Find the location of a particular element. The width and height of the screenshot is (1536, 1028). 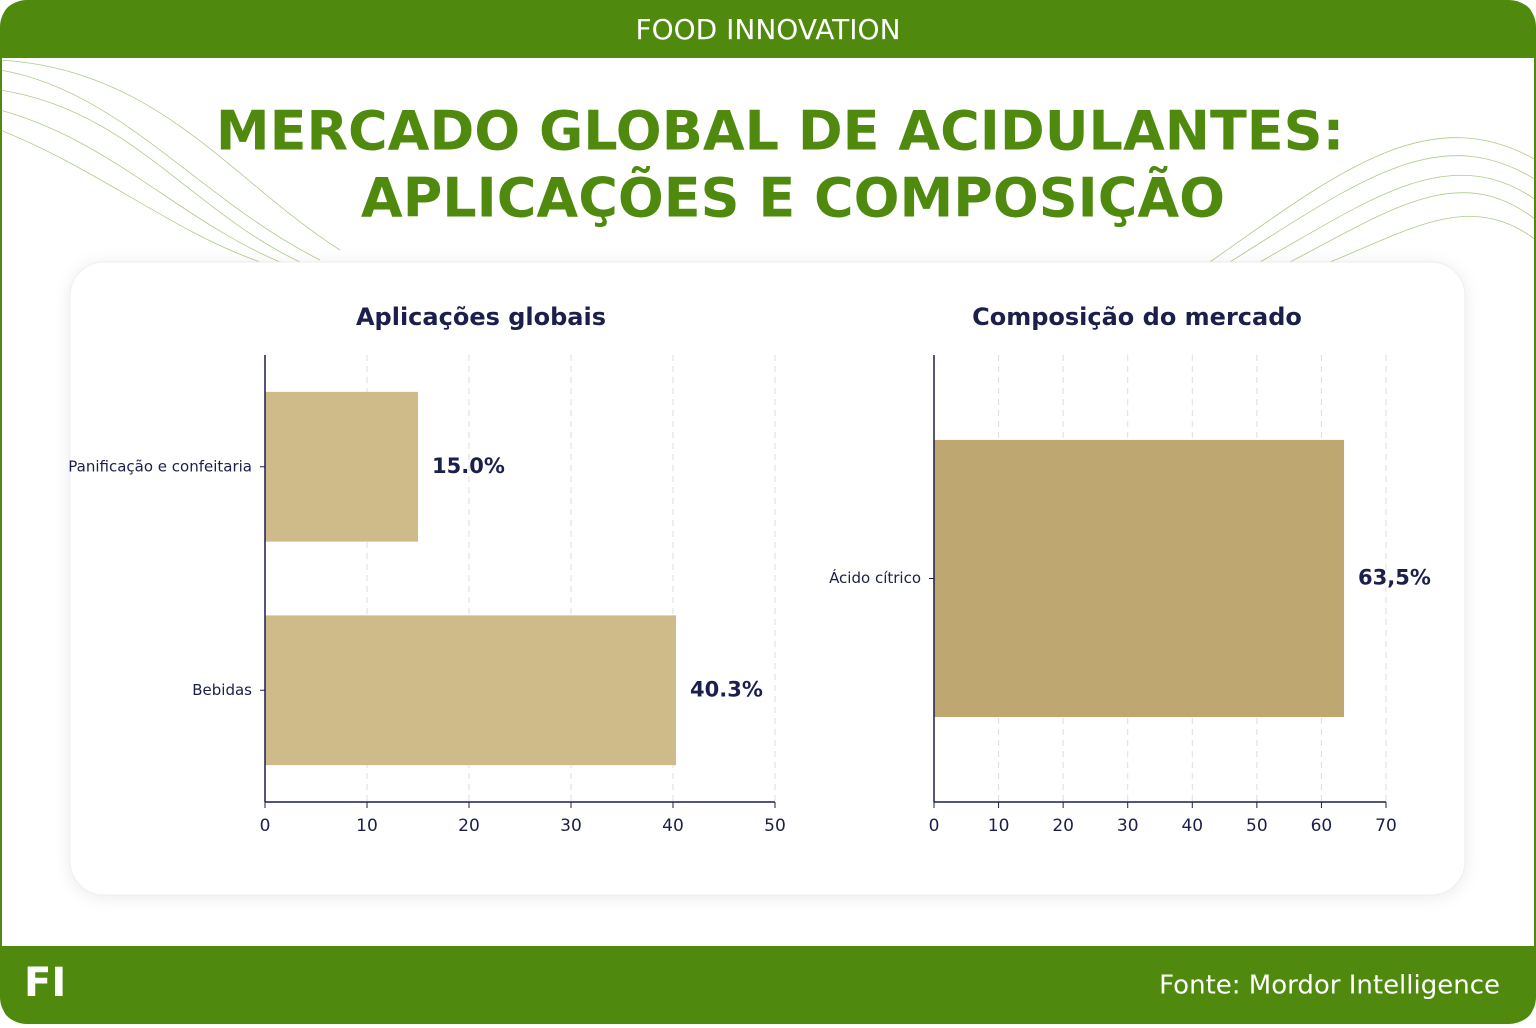

x-tick-label: 60 is located at coordinates (1322, 826).